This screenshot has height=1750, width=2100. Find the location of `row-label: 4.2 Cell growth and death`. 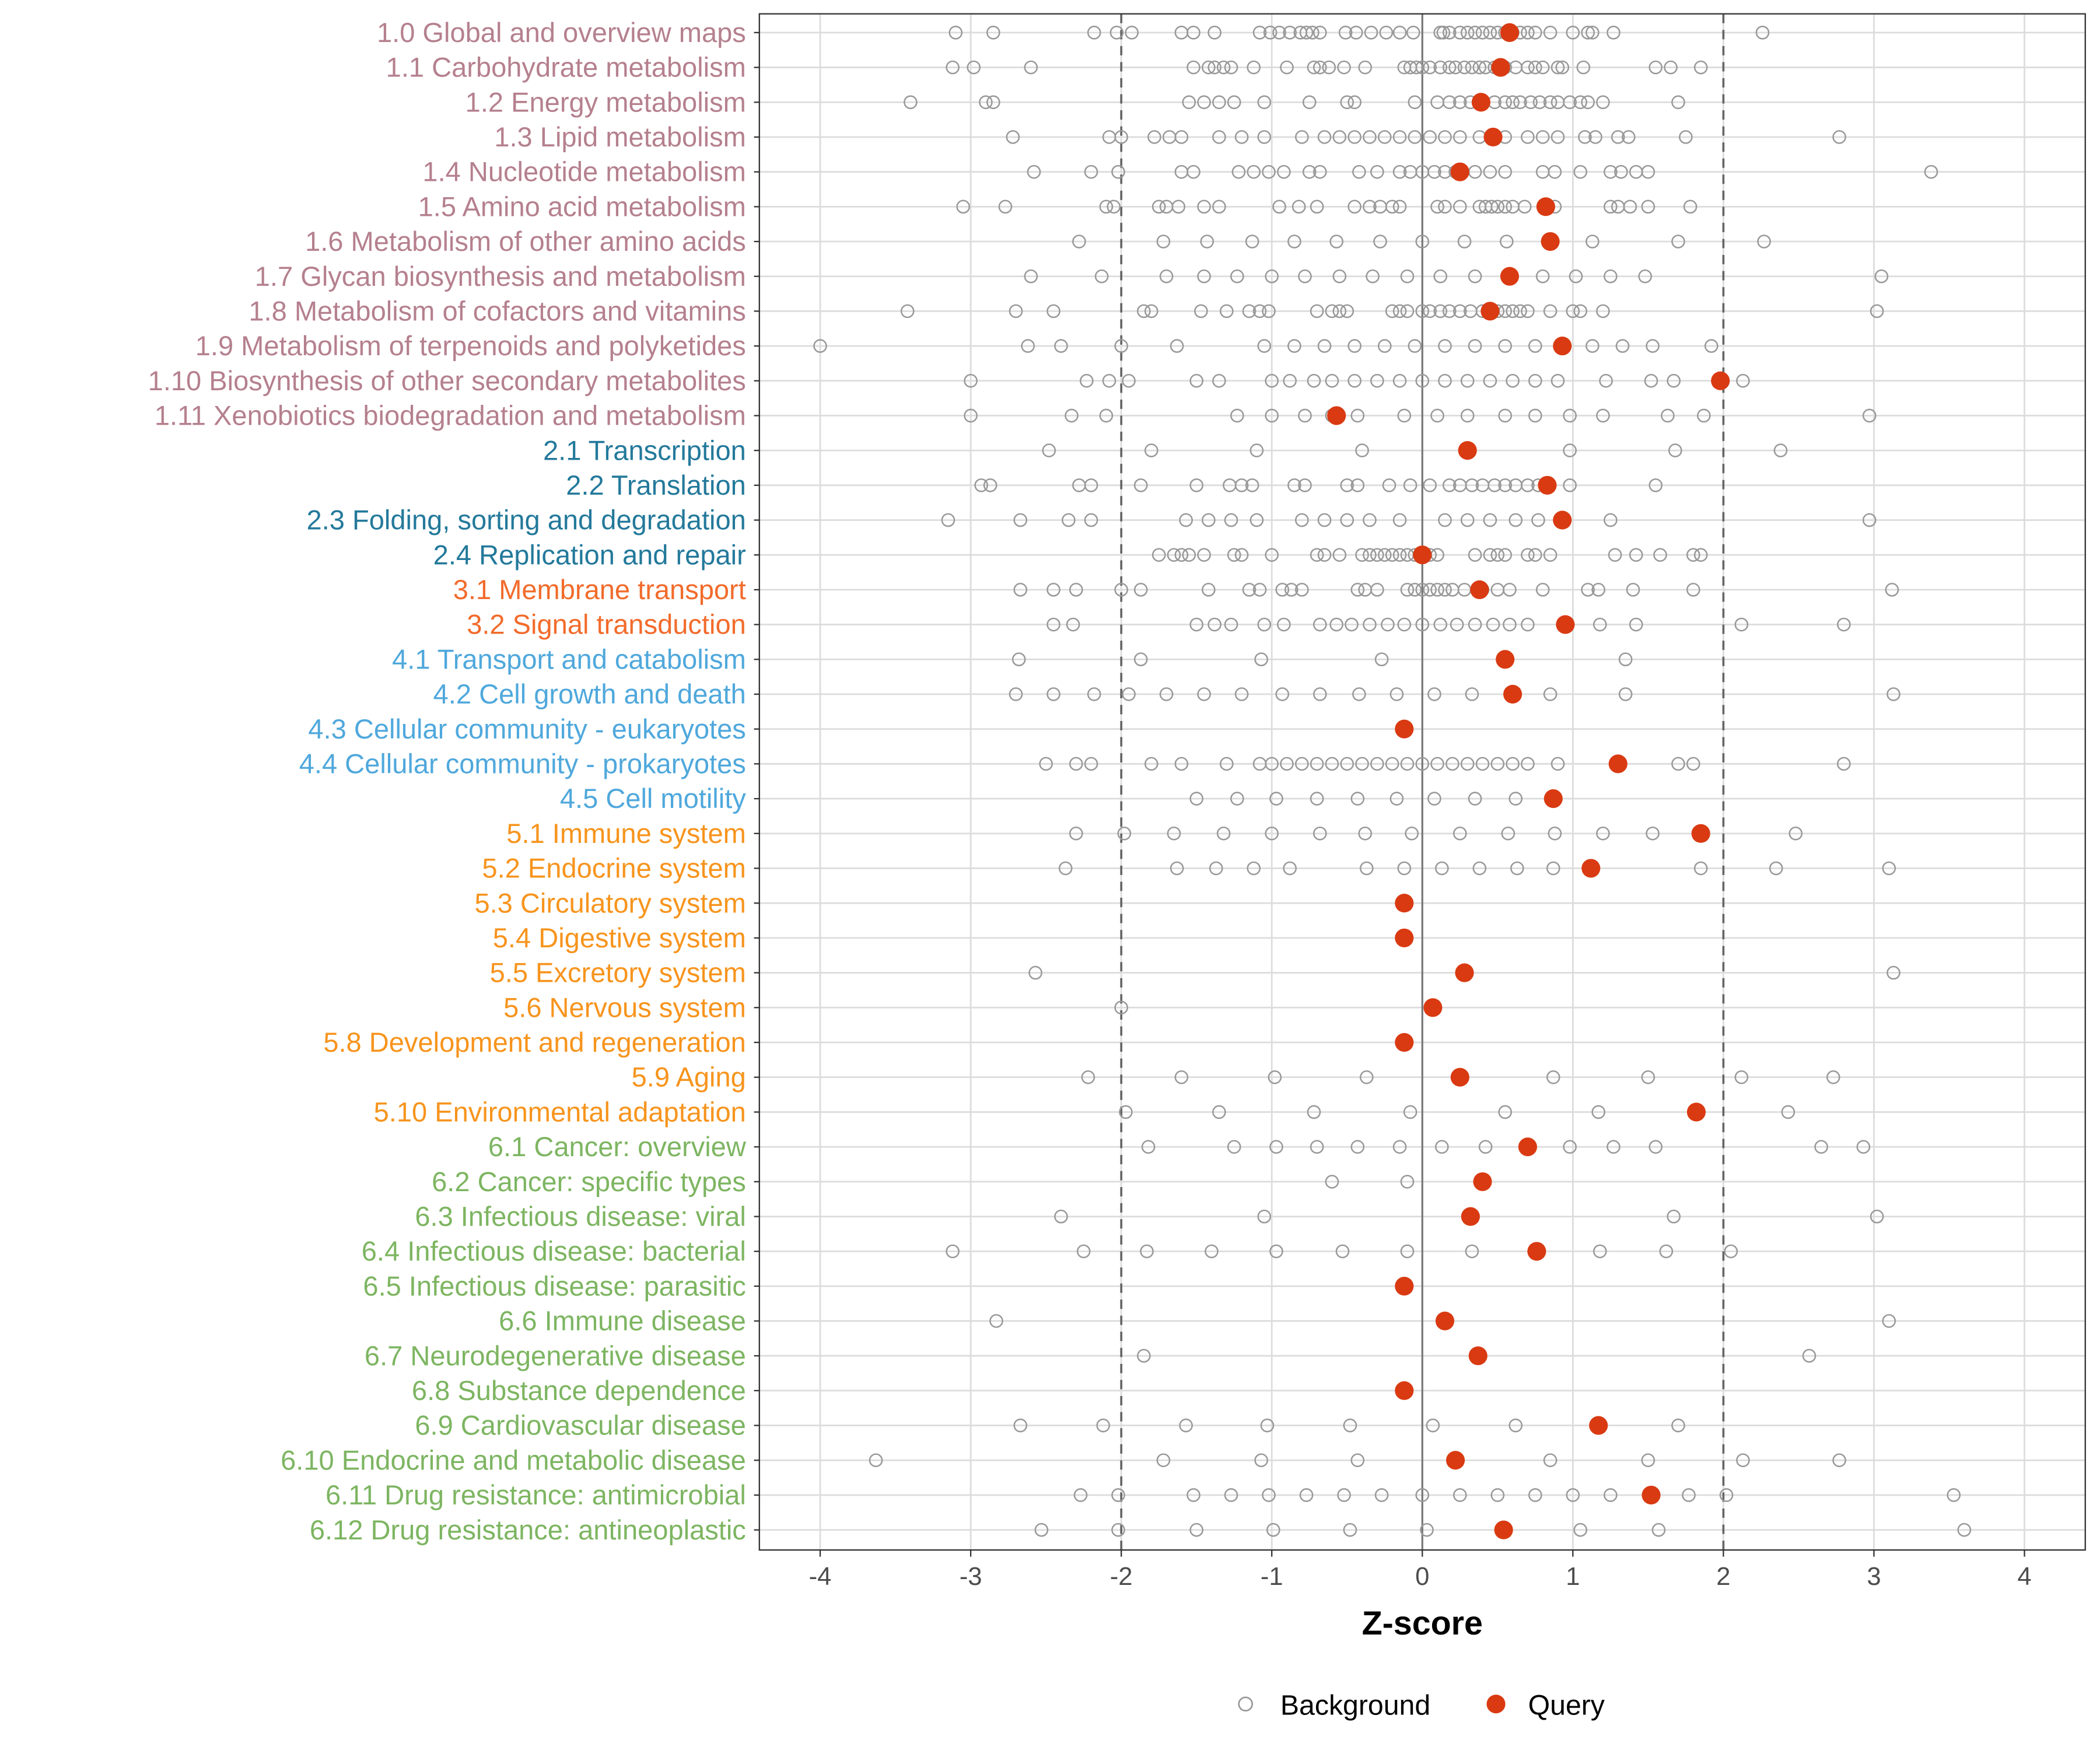

row-label: 4.2 Cell growth and death is located at coordinates (589, 694).